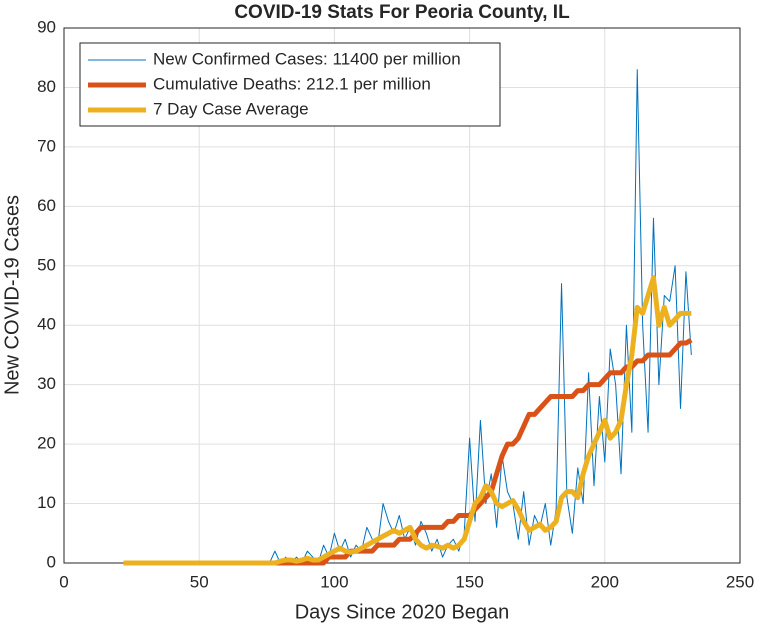 This screenshot has width=761, height=635. Describe the element at coordinates (46, 264) in the screenshot. I see `y-tick-label: 50` at that location.